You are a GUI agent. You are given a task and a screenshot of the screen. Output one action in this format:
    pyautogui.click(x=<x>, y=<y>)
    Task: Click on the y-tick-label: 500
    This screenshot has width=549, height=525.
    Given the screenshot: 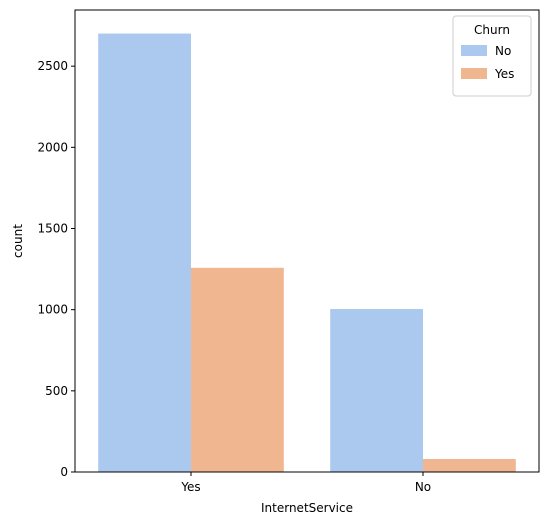 What is the action you would take?
    pyautogui.click(x=56, y=391)
    